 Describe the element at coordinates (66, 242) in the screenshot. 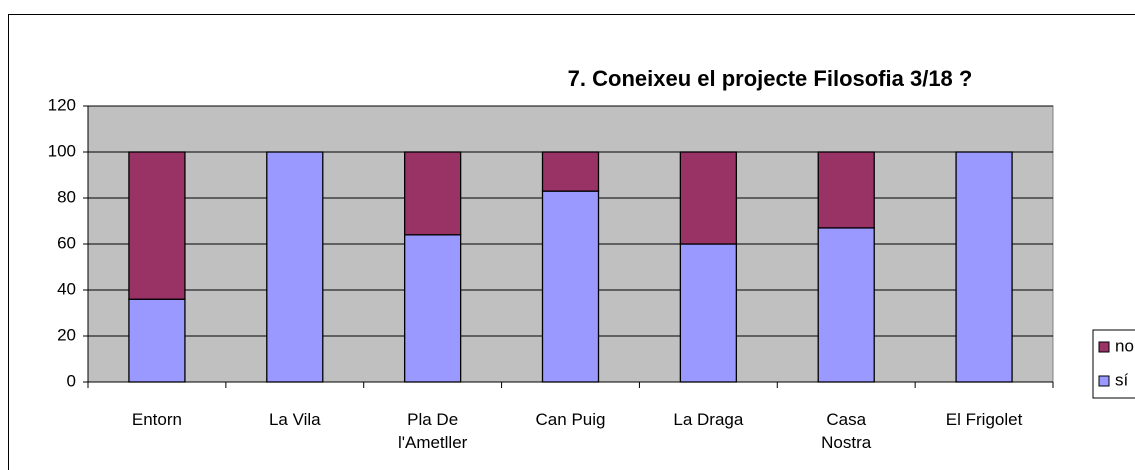

I see `y-tick-label: 60` at that location.